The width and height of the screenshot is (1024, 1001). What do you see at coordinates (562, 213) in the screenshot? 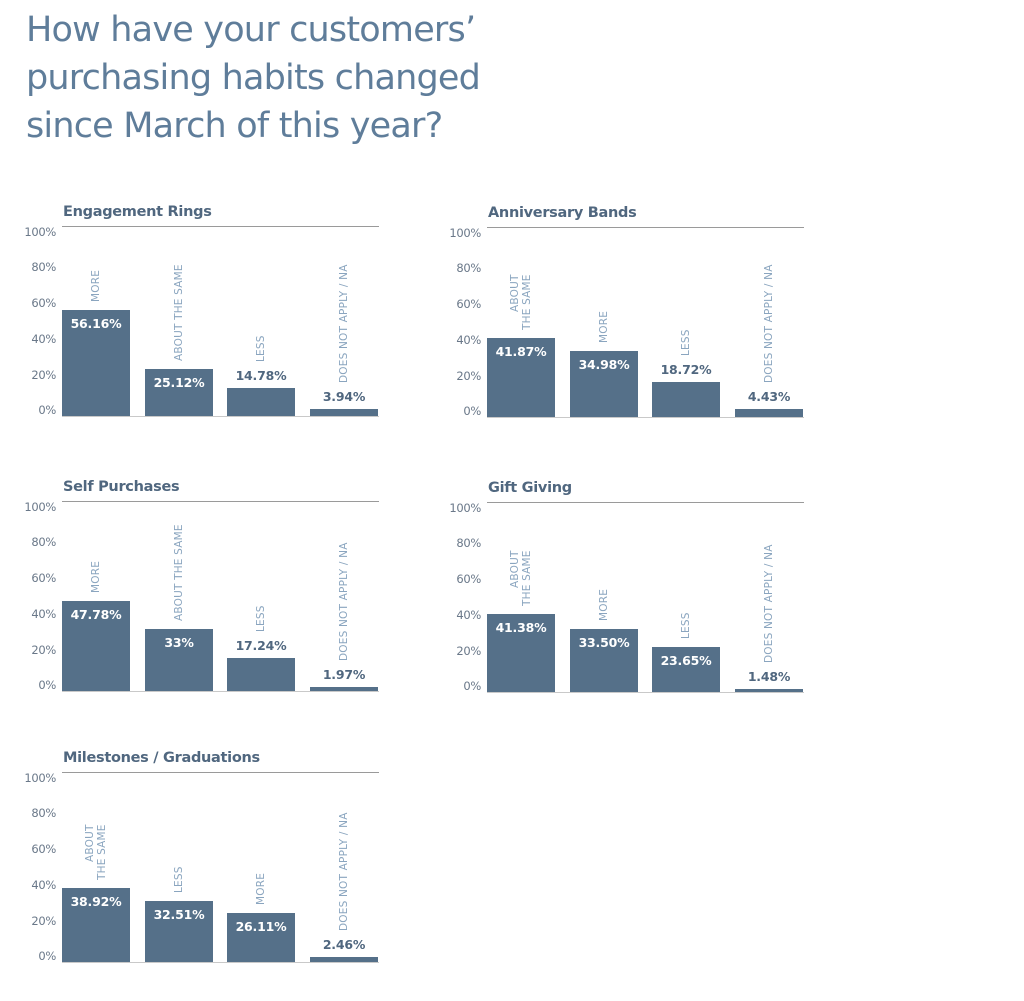
I see `chart-title: Anniversary Bands` at bounding box center [562, 213].